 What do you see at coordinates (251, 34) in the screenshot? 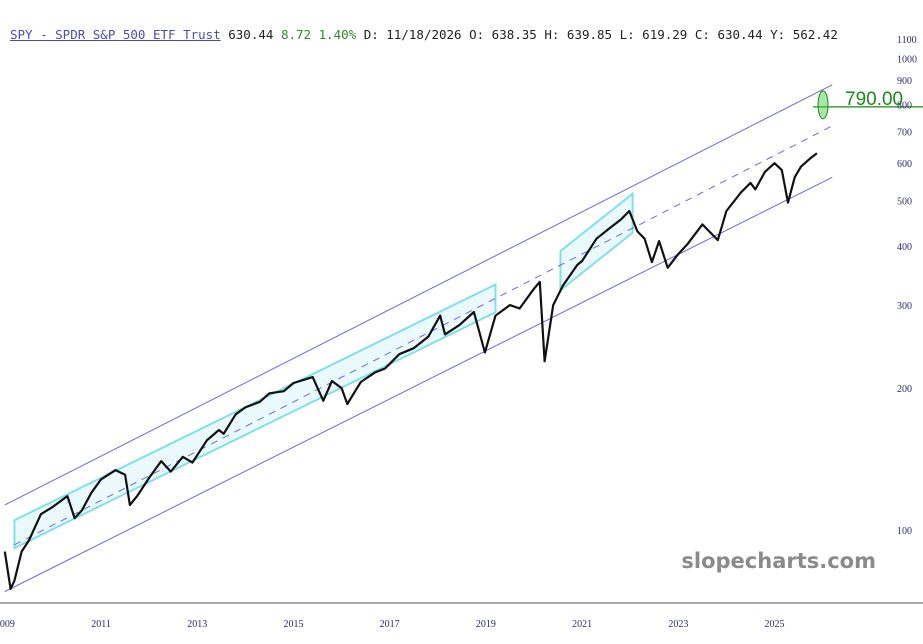
I see `last-price: 630.44` at bounding box center [251, 34].